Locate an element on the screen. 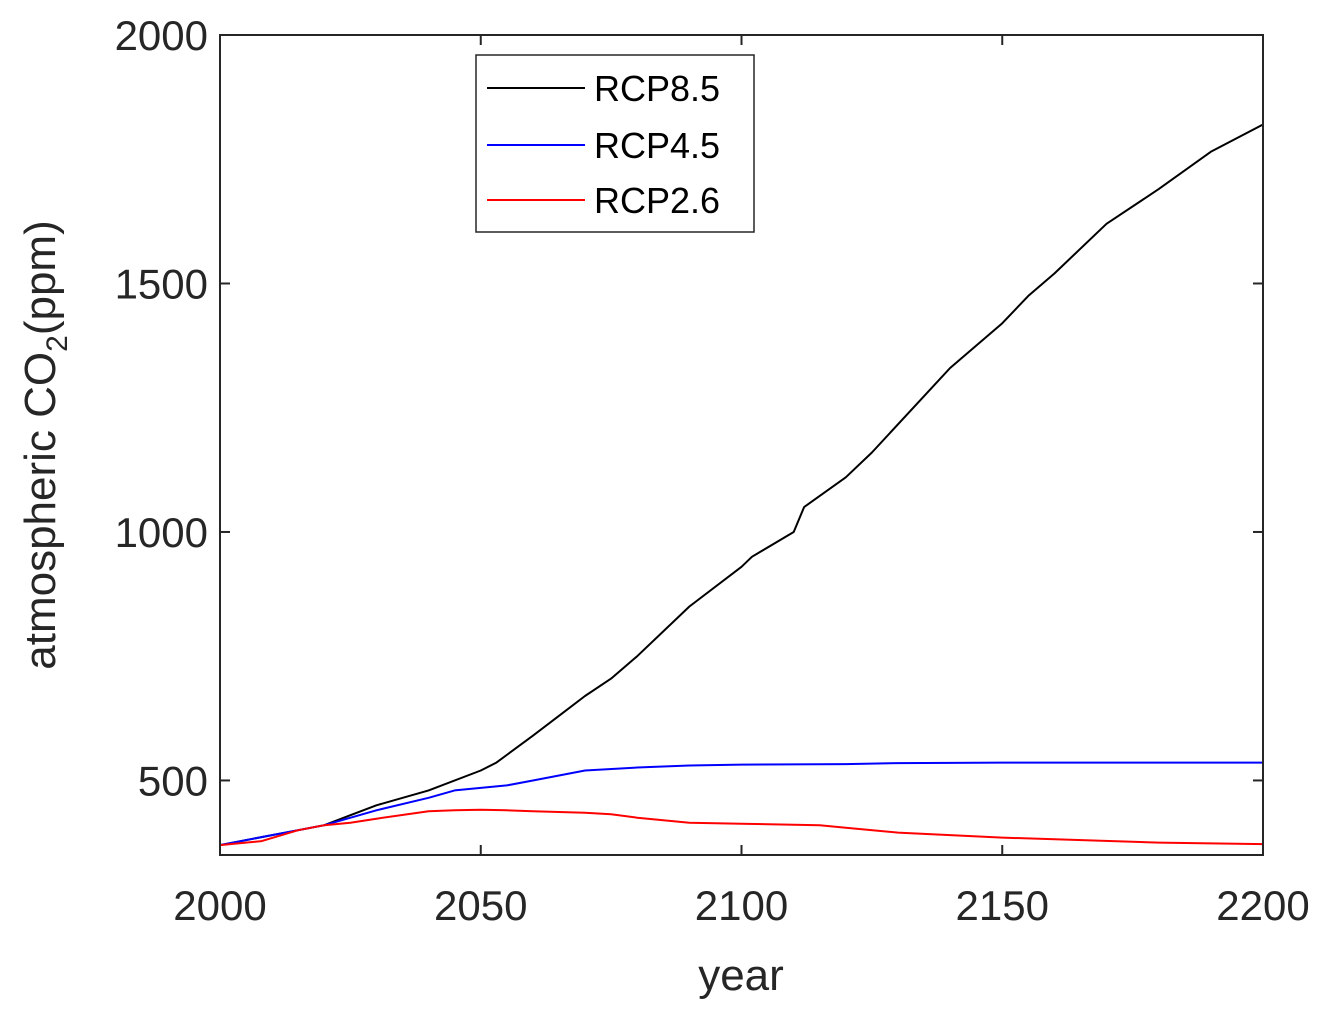  y-axis-label: atmospheric CO2(ppm) is located at coordinates (45, 444).